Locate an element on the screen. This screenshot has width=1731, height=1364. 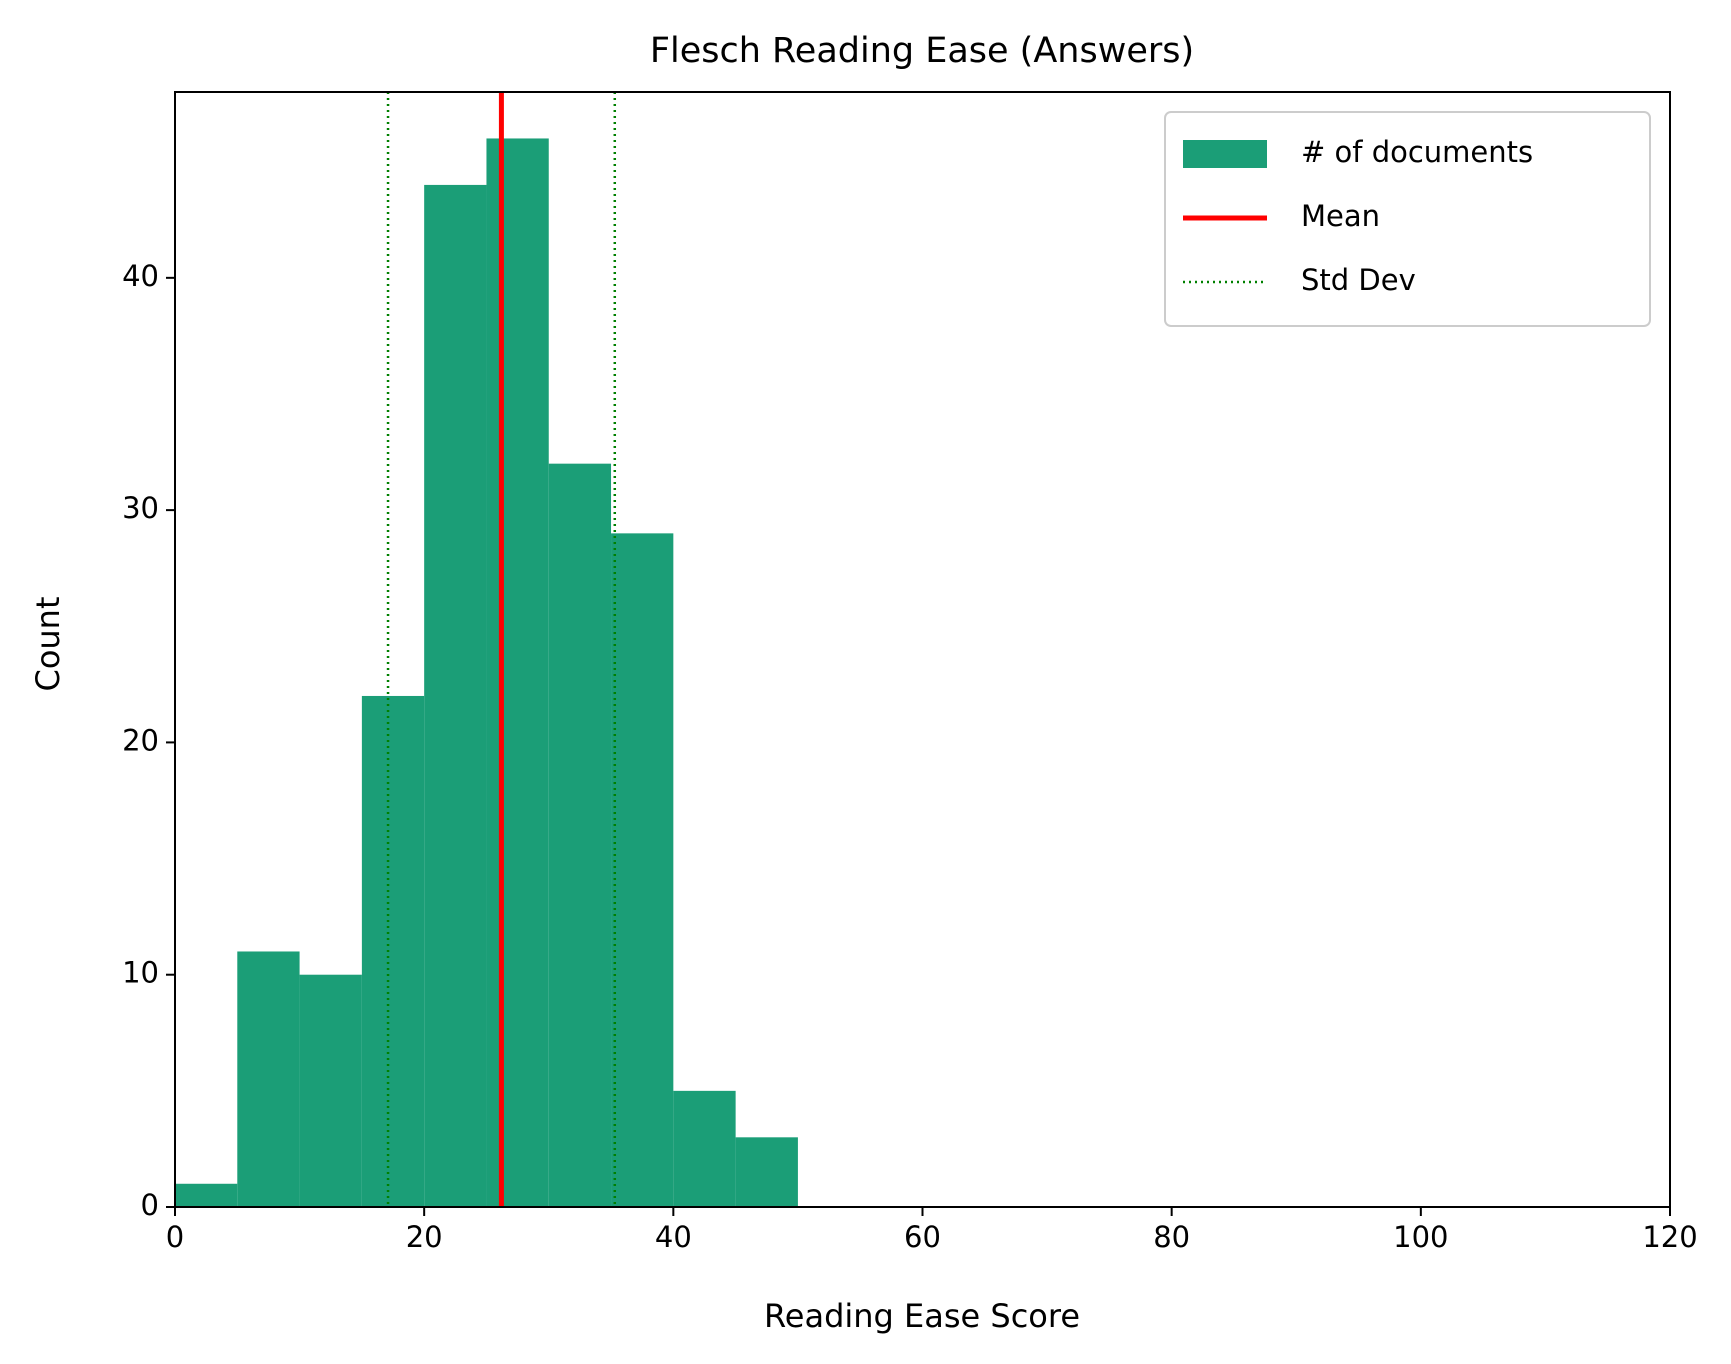
x-tick-label: 100 is located at coordinates (1420, 1237).